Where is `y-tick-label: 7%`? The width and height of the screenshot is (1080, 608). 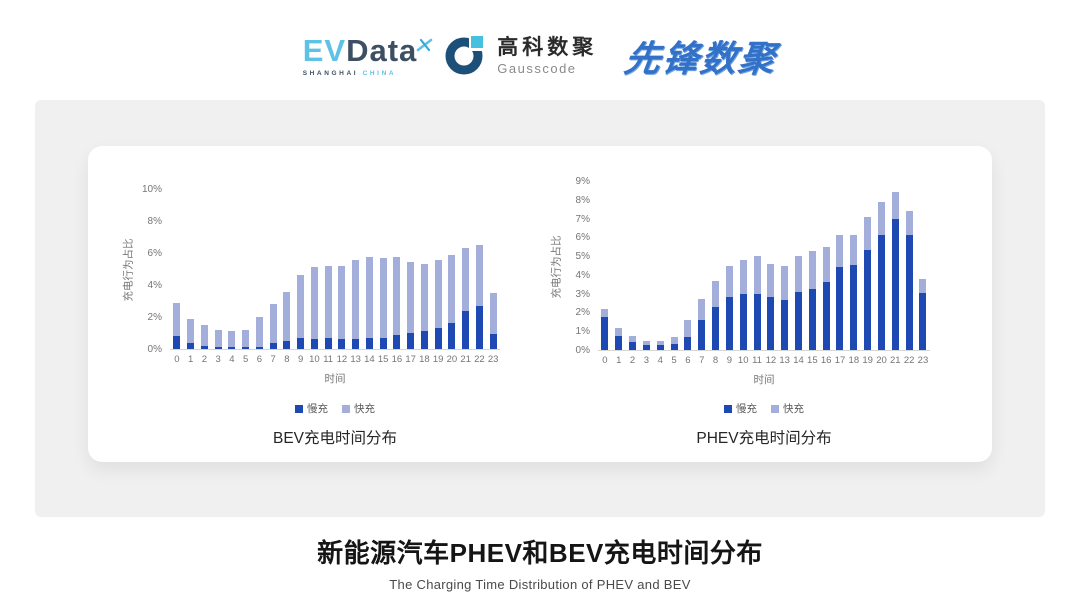
y-tick-label: 7% is located at coordinates (582, 219).